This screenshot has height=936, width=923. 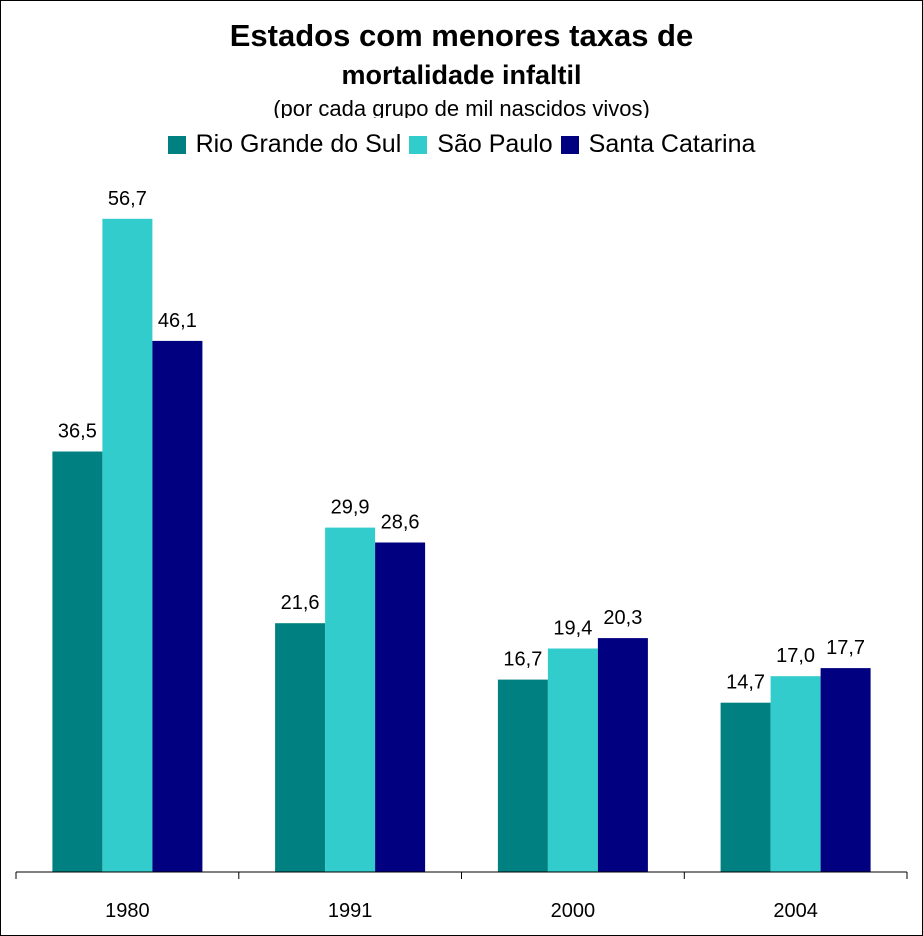 What do you see at coordinates (127, 199) in the screenshot?
I see `data-label-1980-2: 56,7` at bounding box center [127, 199].